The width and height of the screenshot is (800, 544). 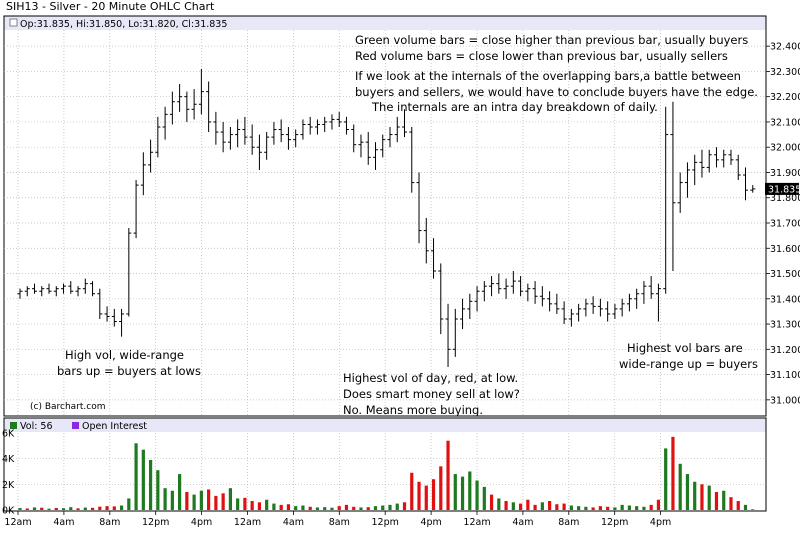 I want to click on annotation-highest-vol-bars-1: Highest vol bars are, so click(x=685, y=348).